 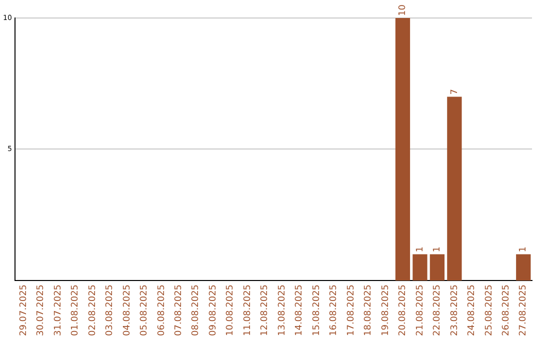 What do you see at coordinates (247, 310) in the screenshot?
I see `x-tick-label: 11.08.2025` at bounding box center [247, 310].